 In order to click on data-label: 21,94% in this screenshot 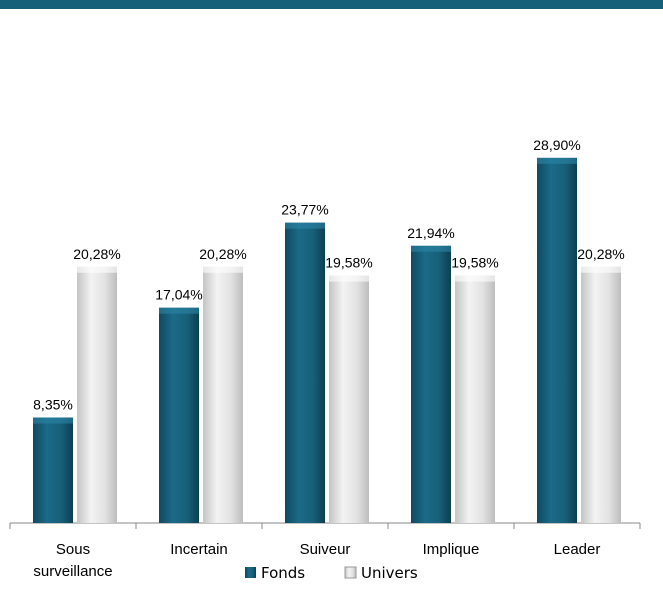, I will do `click(430, 233)`.